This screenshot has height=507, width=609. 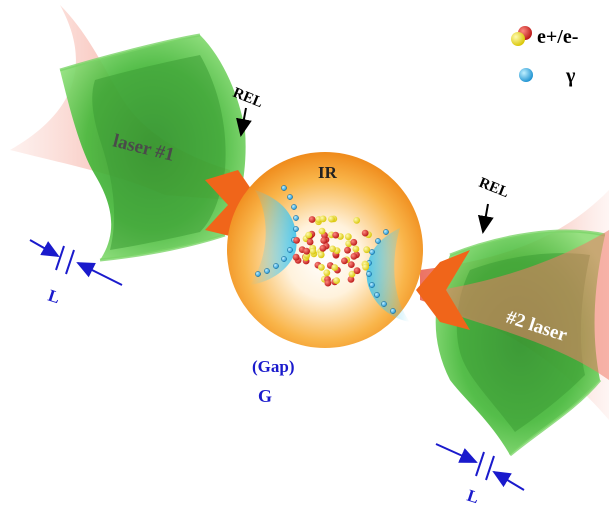 I want to click on legend-photon-icon, so click(x=526, y=75).